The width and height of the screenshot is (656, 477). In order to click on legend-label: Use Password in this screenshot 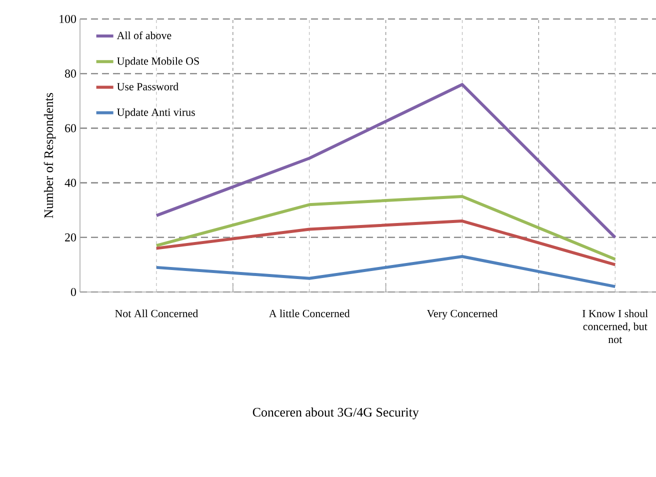, I will do `click(147, 86)`.